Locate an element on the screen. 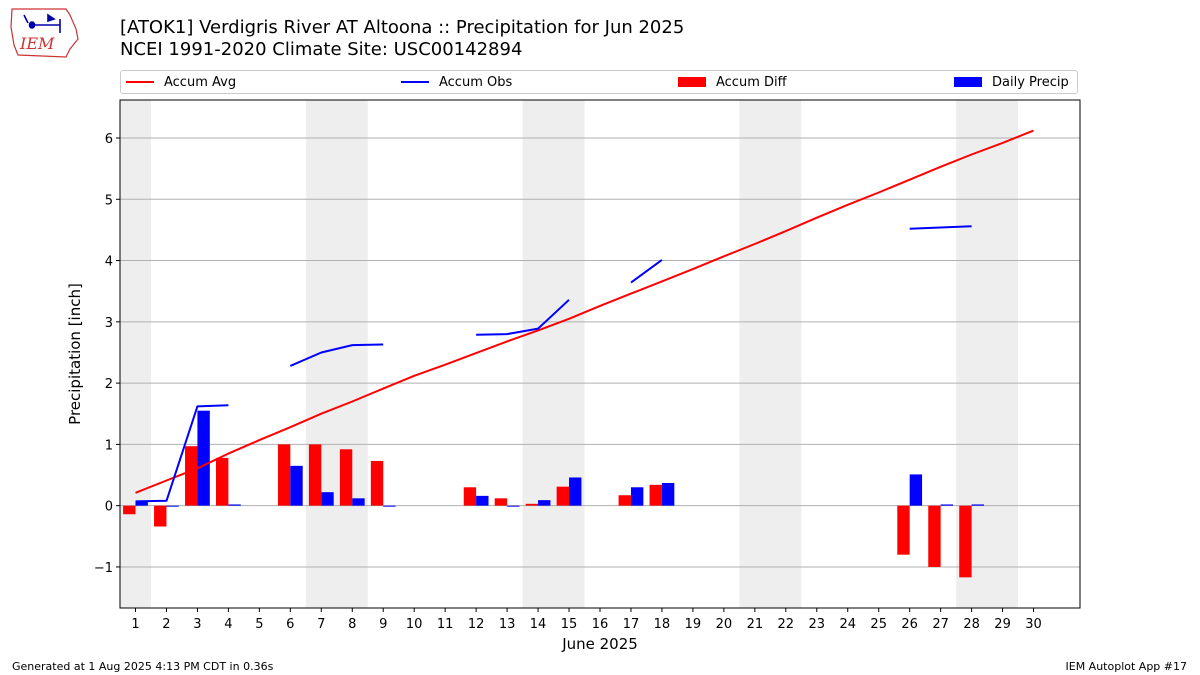 The width and height of the screenshot is (1200, 675). y-tick-label: 4 is located at coordinates (109, 262).